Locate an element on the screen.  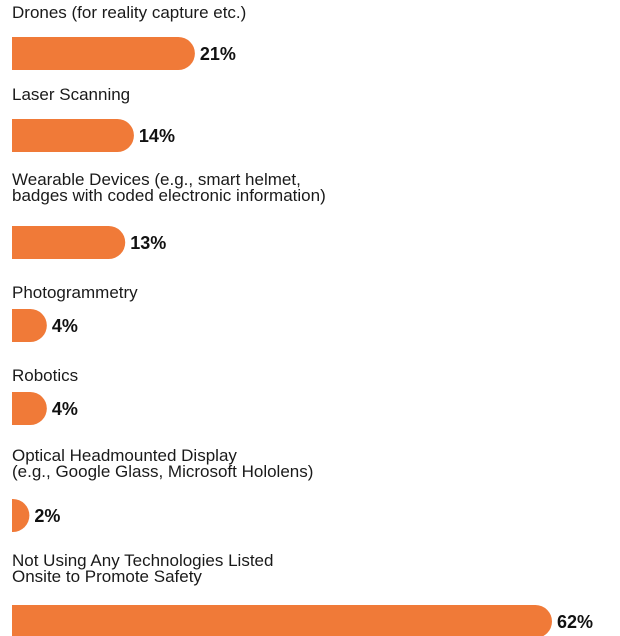
value-label: 14% is located at coordinates (157, 136).